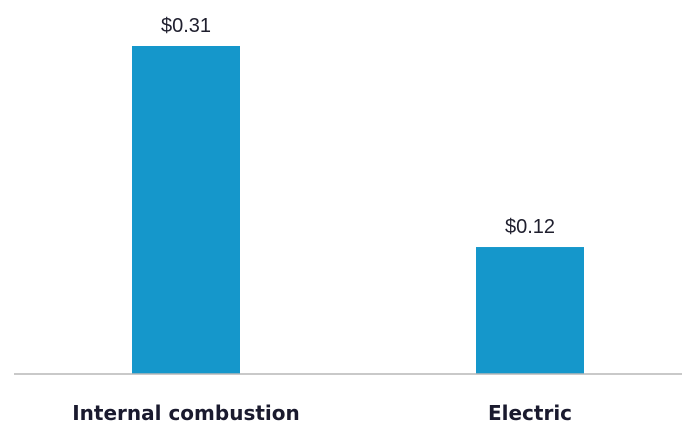 The image size is (682, 426). I want to click on value-label: $0.12, so click(530, 227).